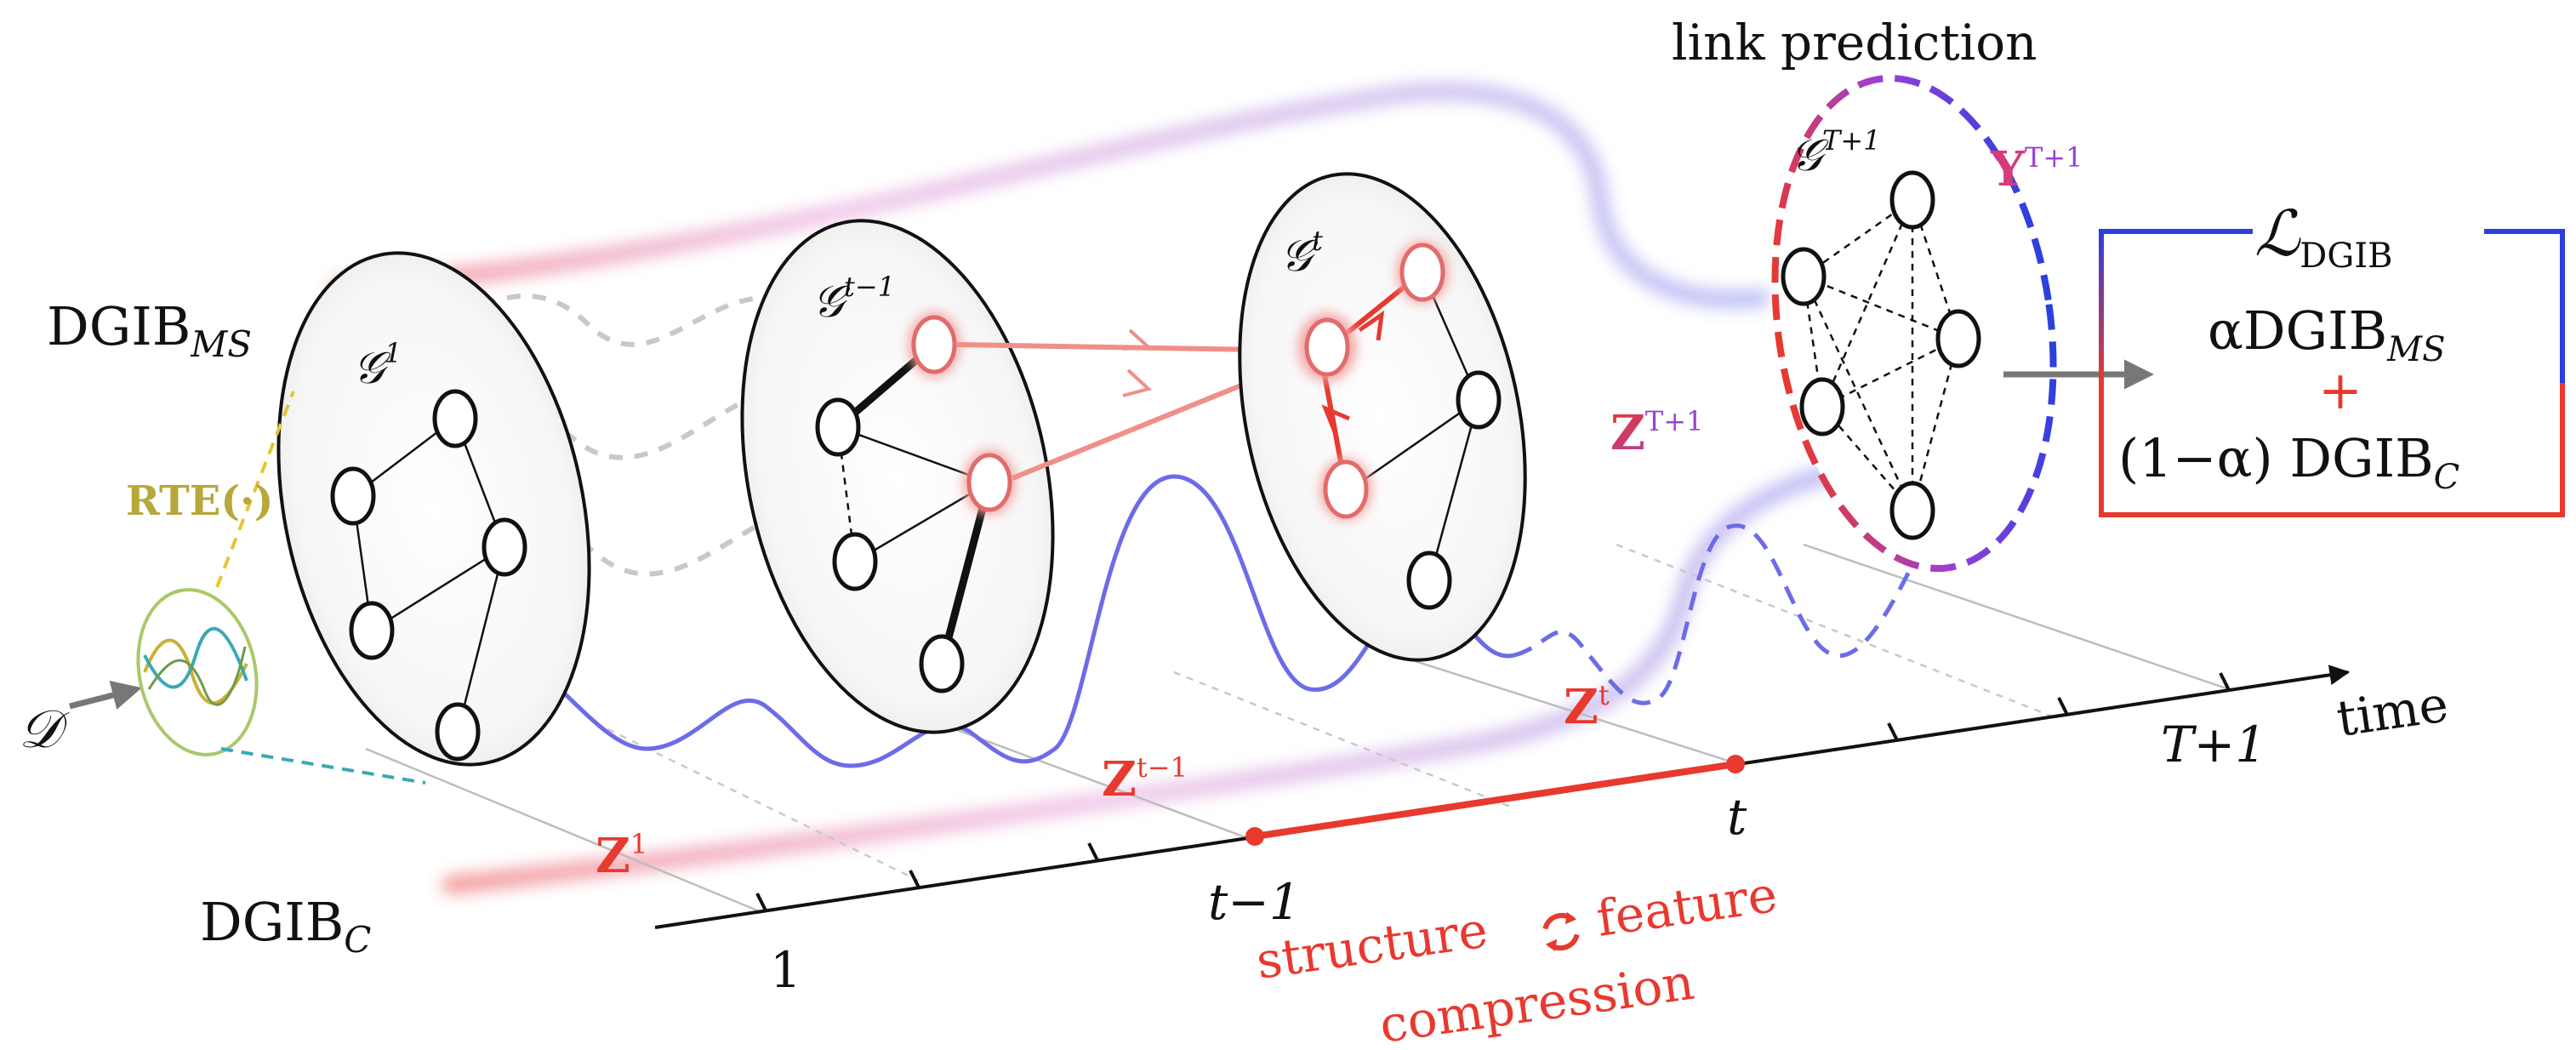  What do you see at coordinates (1382, 417) in the screenshot?
I see `graph-g-t: 𝒢t` at bounding box center [1382, 417].